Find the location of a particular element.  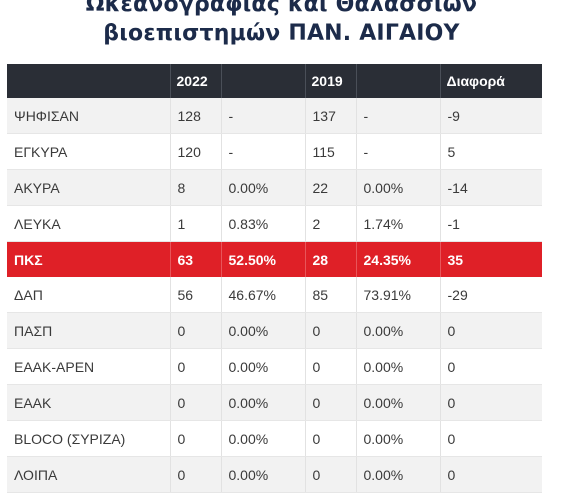

cell-pct-2022: 0.83% is located at coordinates (263, 223).